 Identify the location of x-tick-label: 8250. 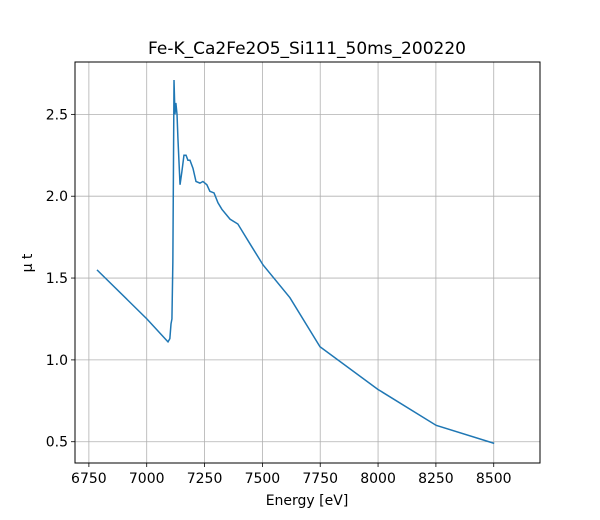
(436, 479).